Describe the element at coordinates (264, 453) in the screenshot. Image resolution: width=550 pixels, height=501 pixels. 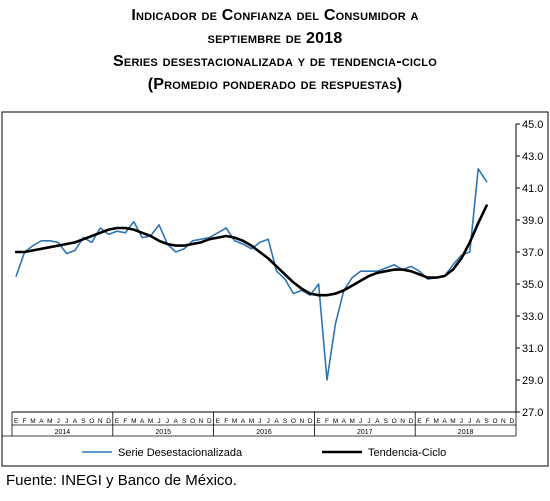
I see `legend: Serie Desestacionalizada Tendencia-Ciclo` at that location.